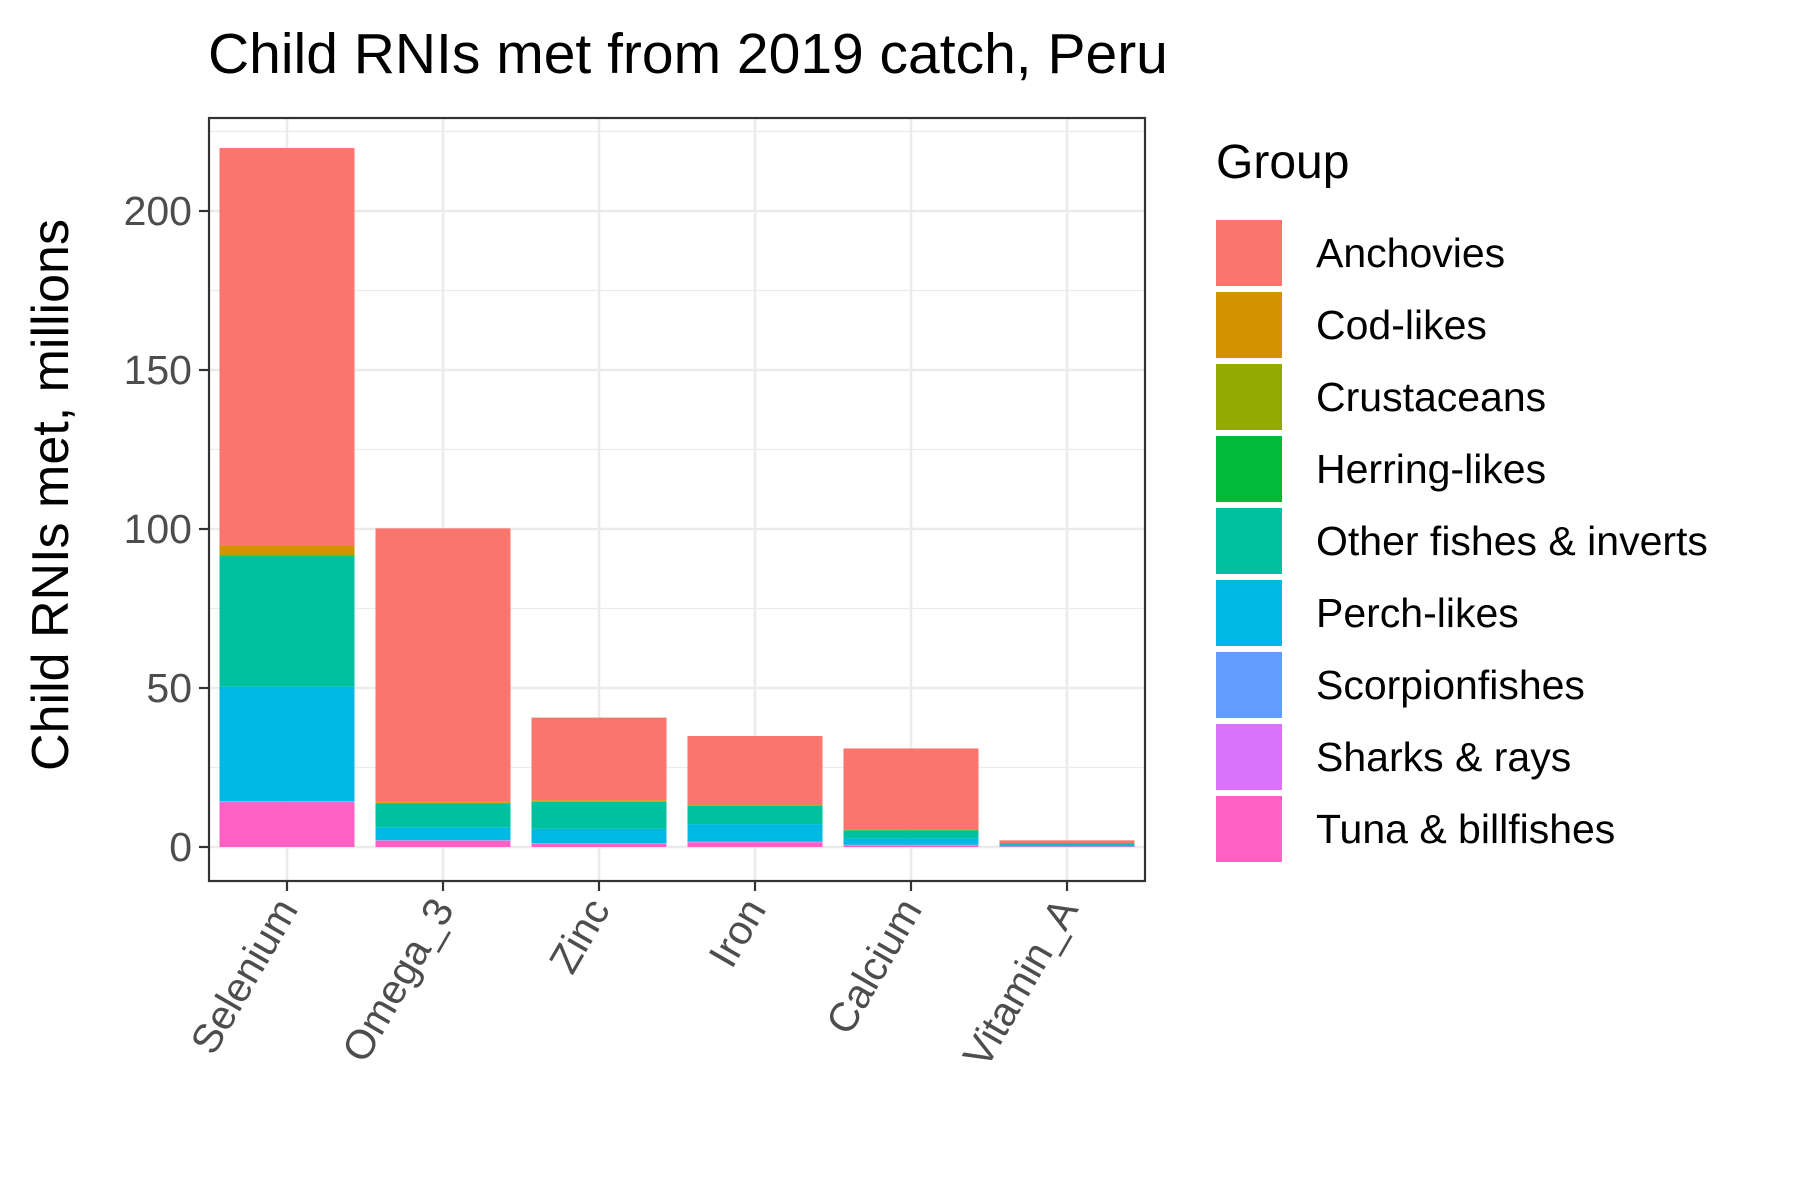 The width and height of the screenshot is (1800, 1200). Describe the element at coordinates (599, 845) in the screenshot. I see `bar-zinc-tuna-billfishes` at that location.